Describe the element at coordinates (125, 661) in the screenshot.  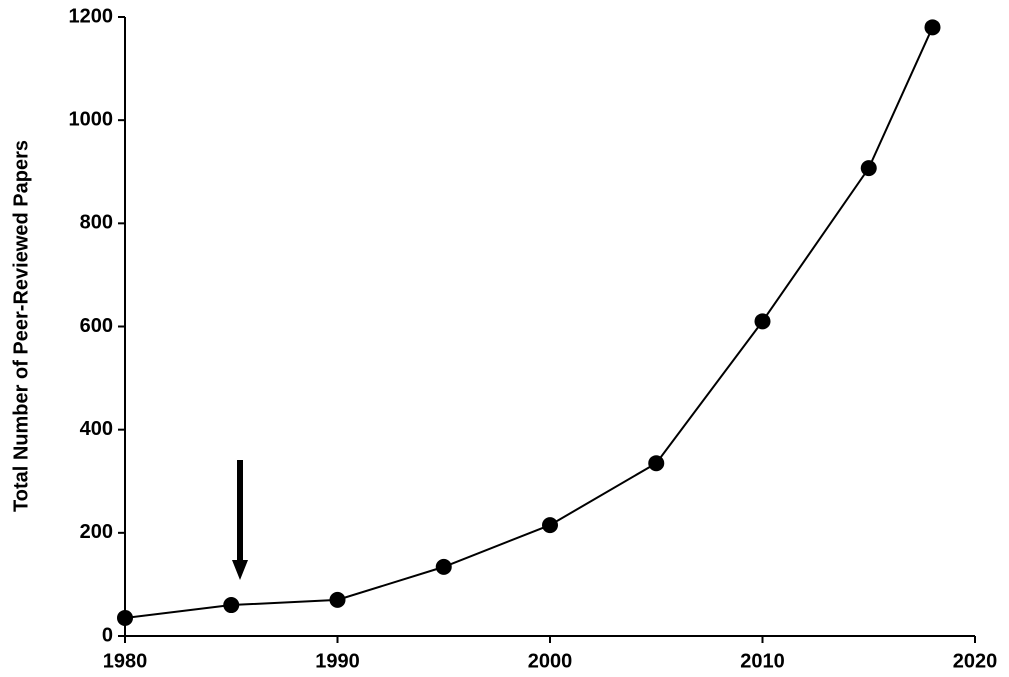
I see `x-tick-label: 1980` at that location.